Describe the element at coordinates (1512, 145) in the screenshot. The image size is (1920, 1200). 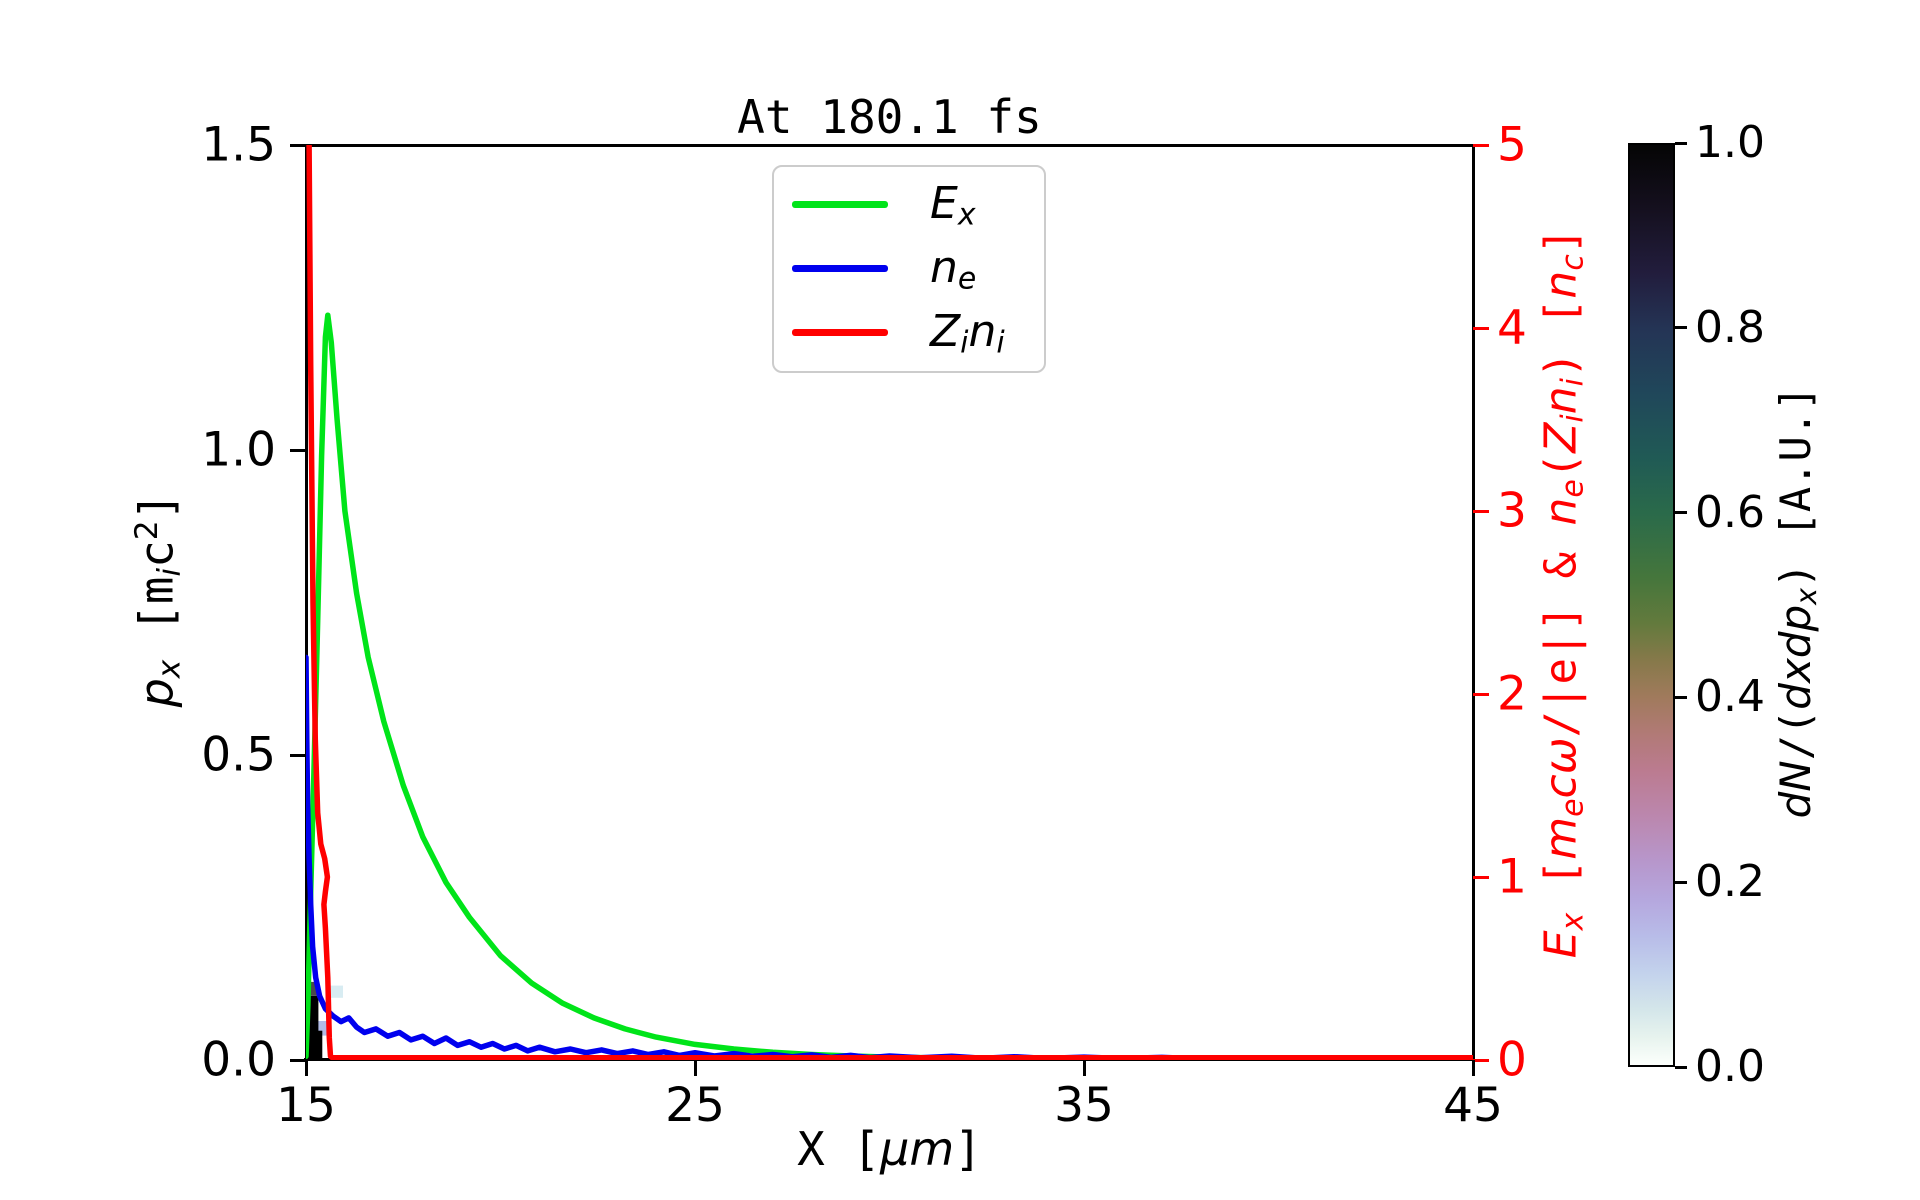
I see `tick-label: 5` at that location.